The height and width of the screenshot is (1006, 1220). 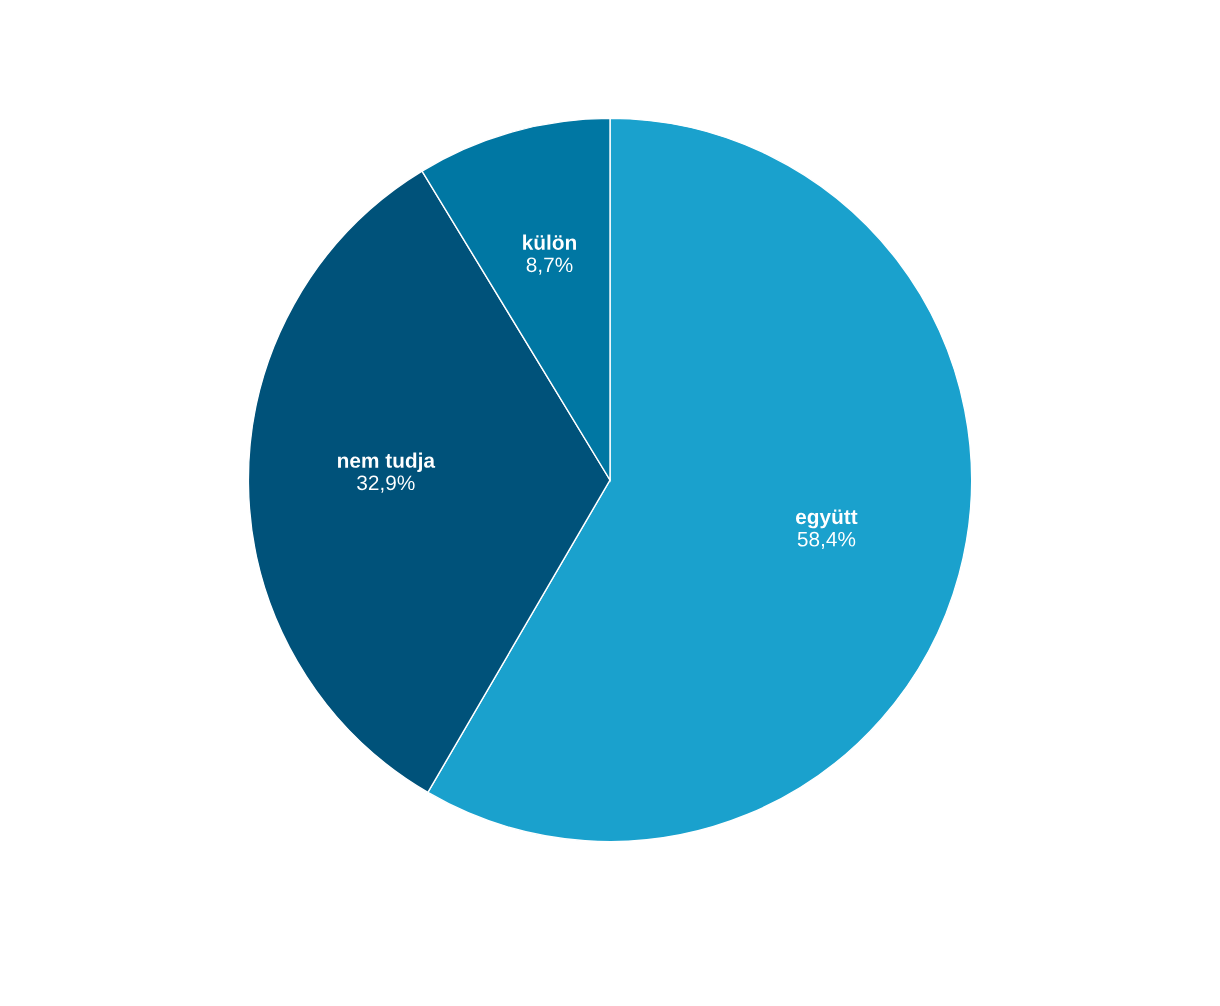 I want to click on data-label: 32,9%, so click(x=386, y=484).